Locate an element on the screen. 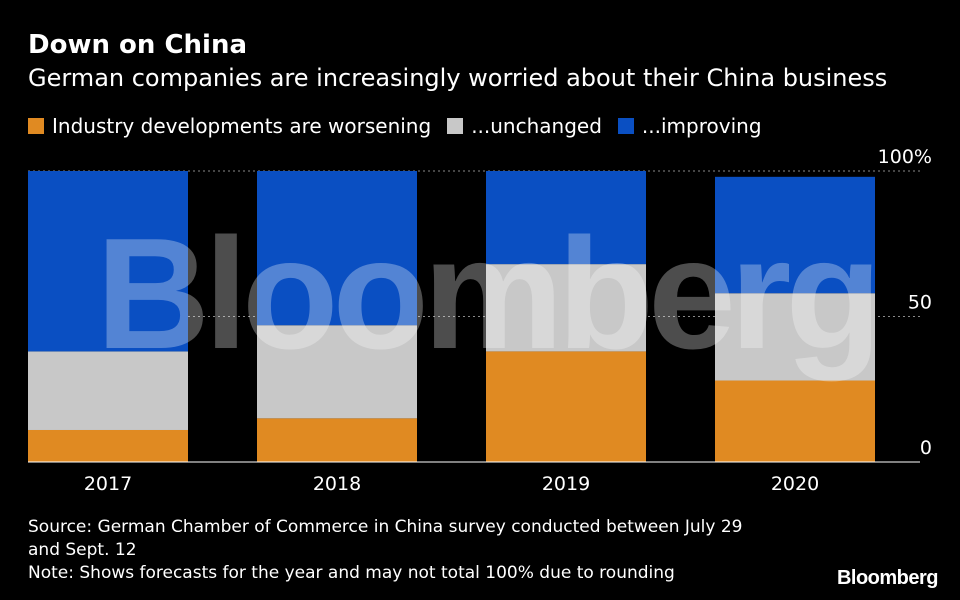 The image size is (960, 600). bloomberg-logo: Bloomberg is located at coordinates (887, 578).